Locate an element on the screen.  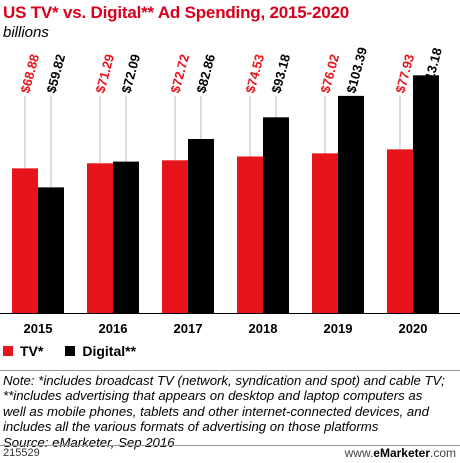
legend: TV* Digital** is located at coordinates (80, 351).